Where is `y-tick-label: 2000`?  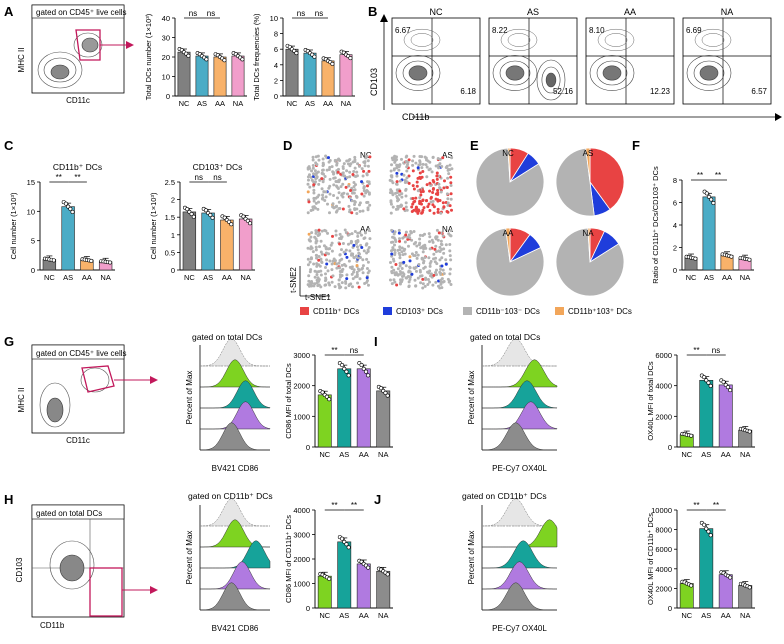
y-tick-label: 2000 is located at coordinates (663, 416).